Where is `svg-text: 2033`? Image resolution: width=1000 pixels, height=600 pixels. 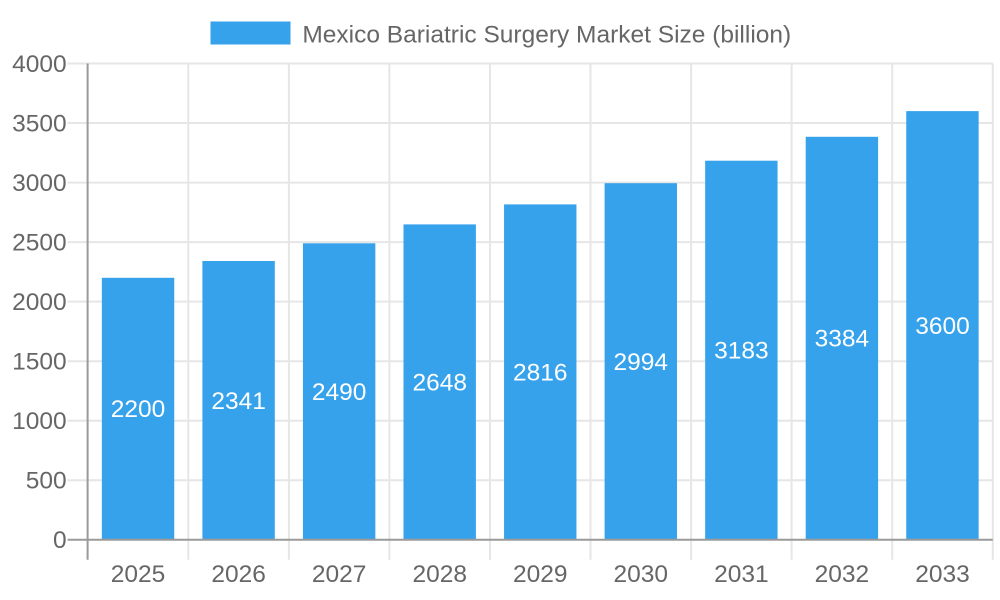 svg-text: 2033 is located at coordinates (942, 574).